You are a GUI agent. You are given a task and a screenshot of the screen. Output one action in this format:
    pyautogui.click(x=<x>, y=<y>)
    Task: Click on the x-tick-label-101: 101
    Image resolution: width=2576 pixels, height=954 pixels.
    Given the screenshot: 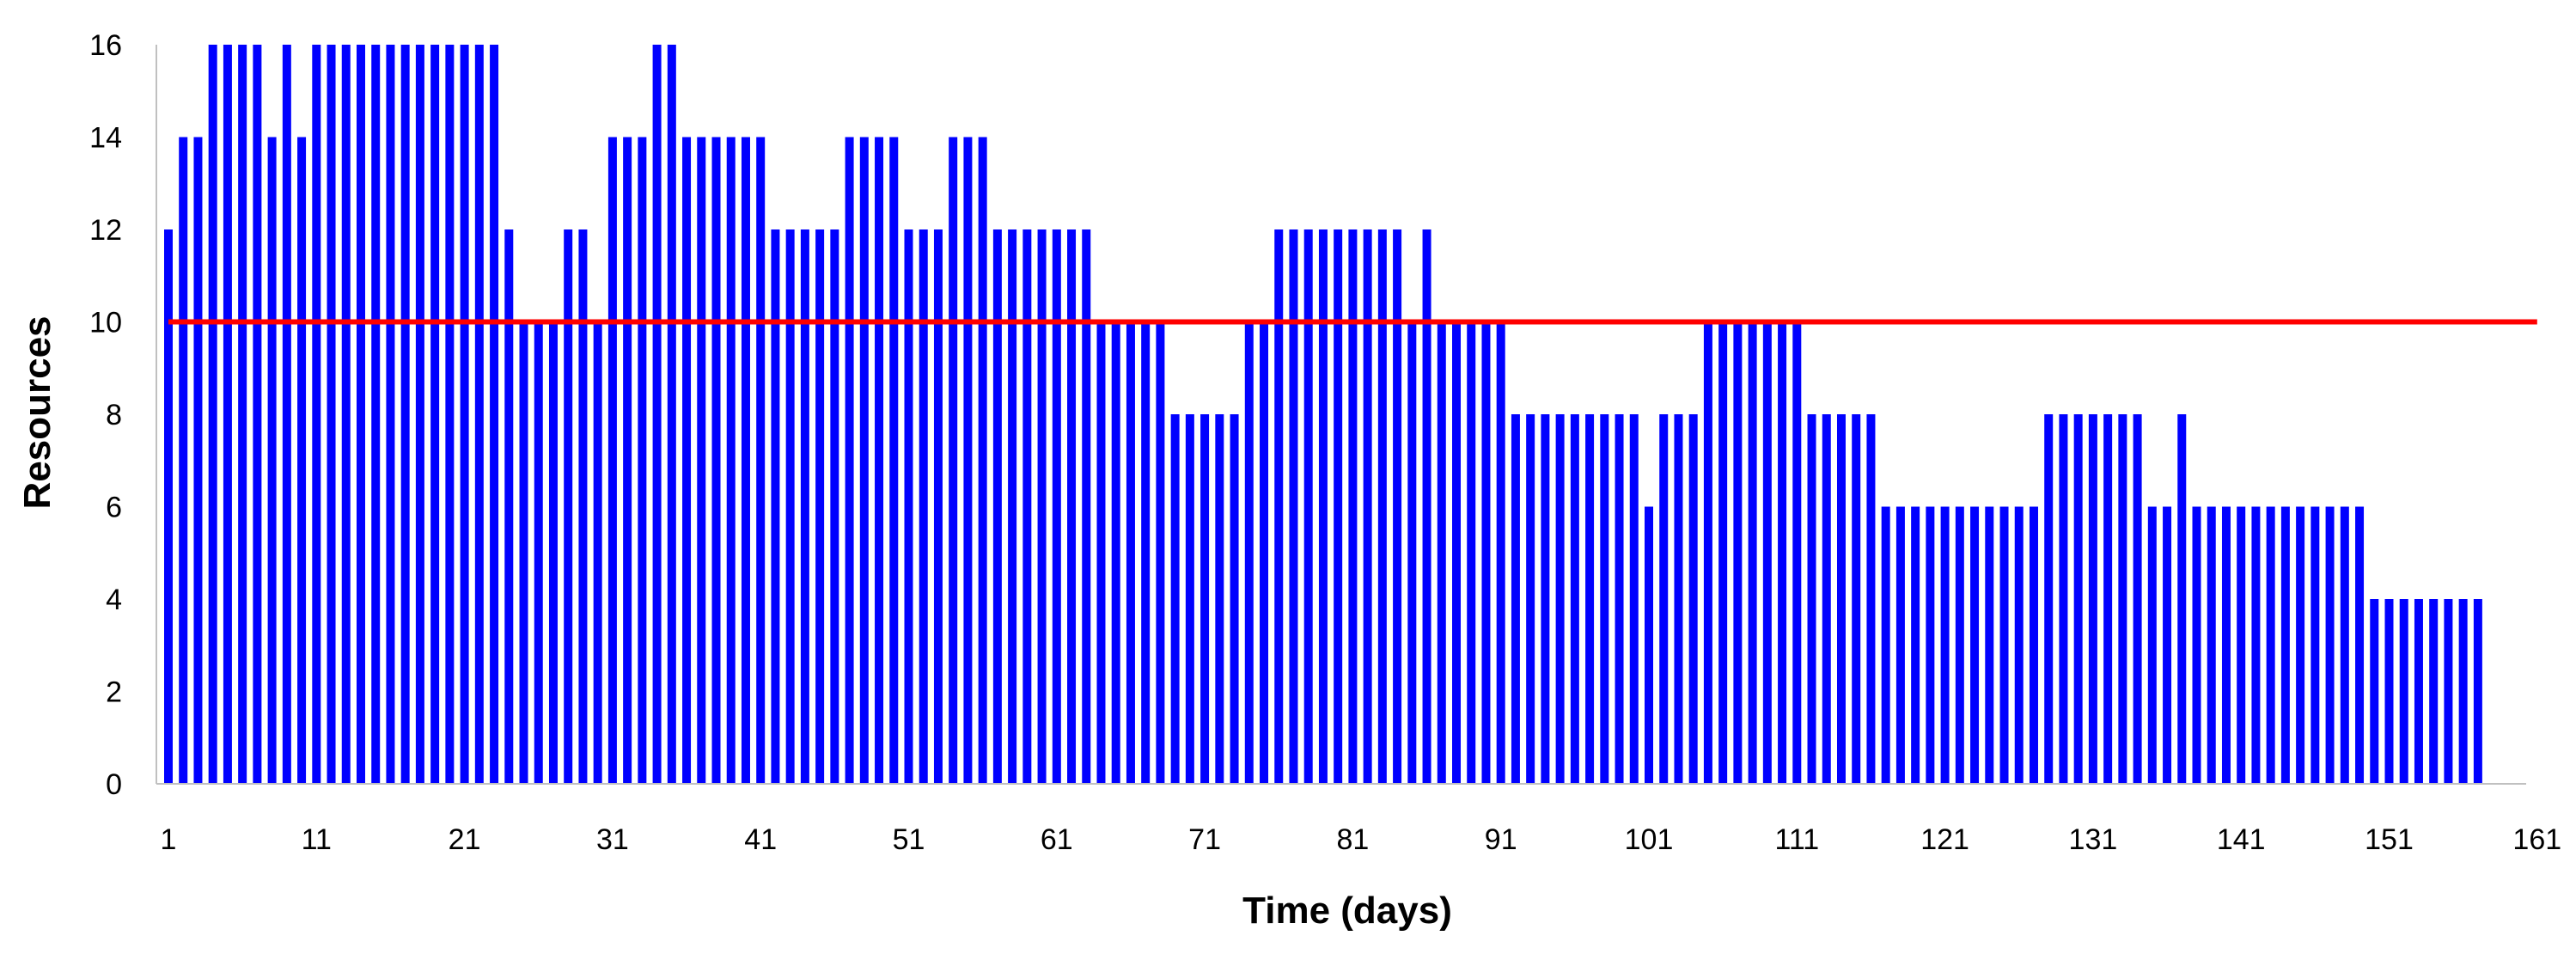 What is the action you would take?
    pyautogui.click(x=1649, y=839)
    